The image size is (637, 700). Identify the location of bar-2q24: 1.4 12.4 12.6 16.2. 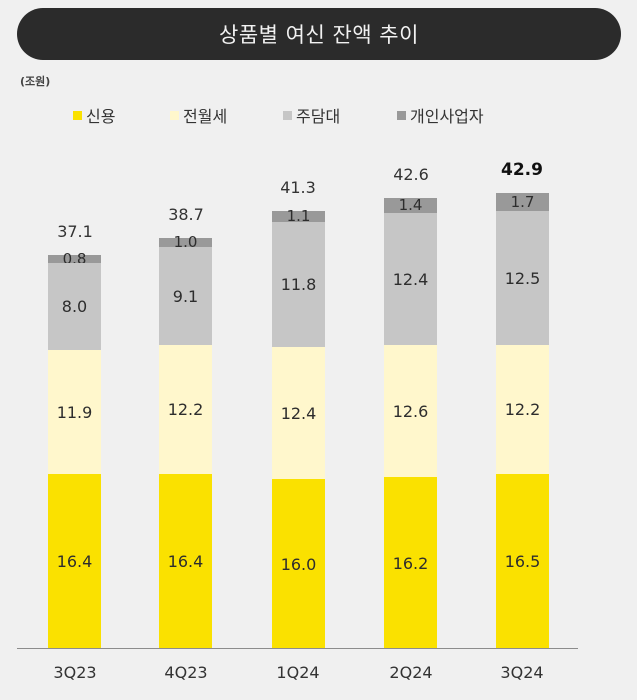
(410, 423).